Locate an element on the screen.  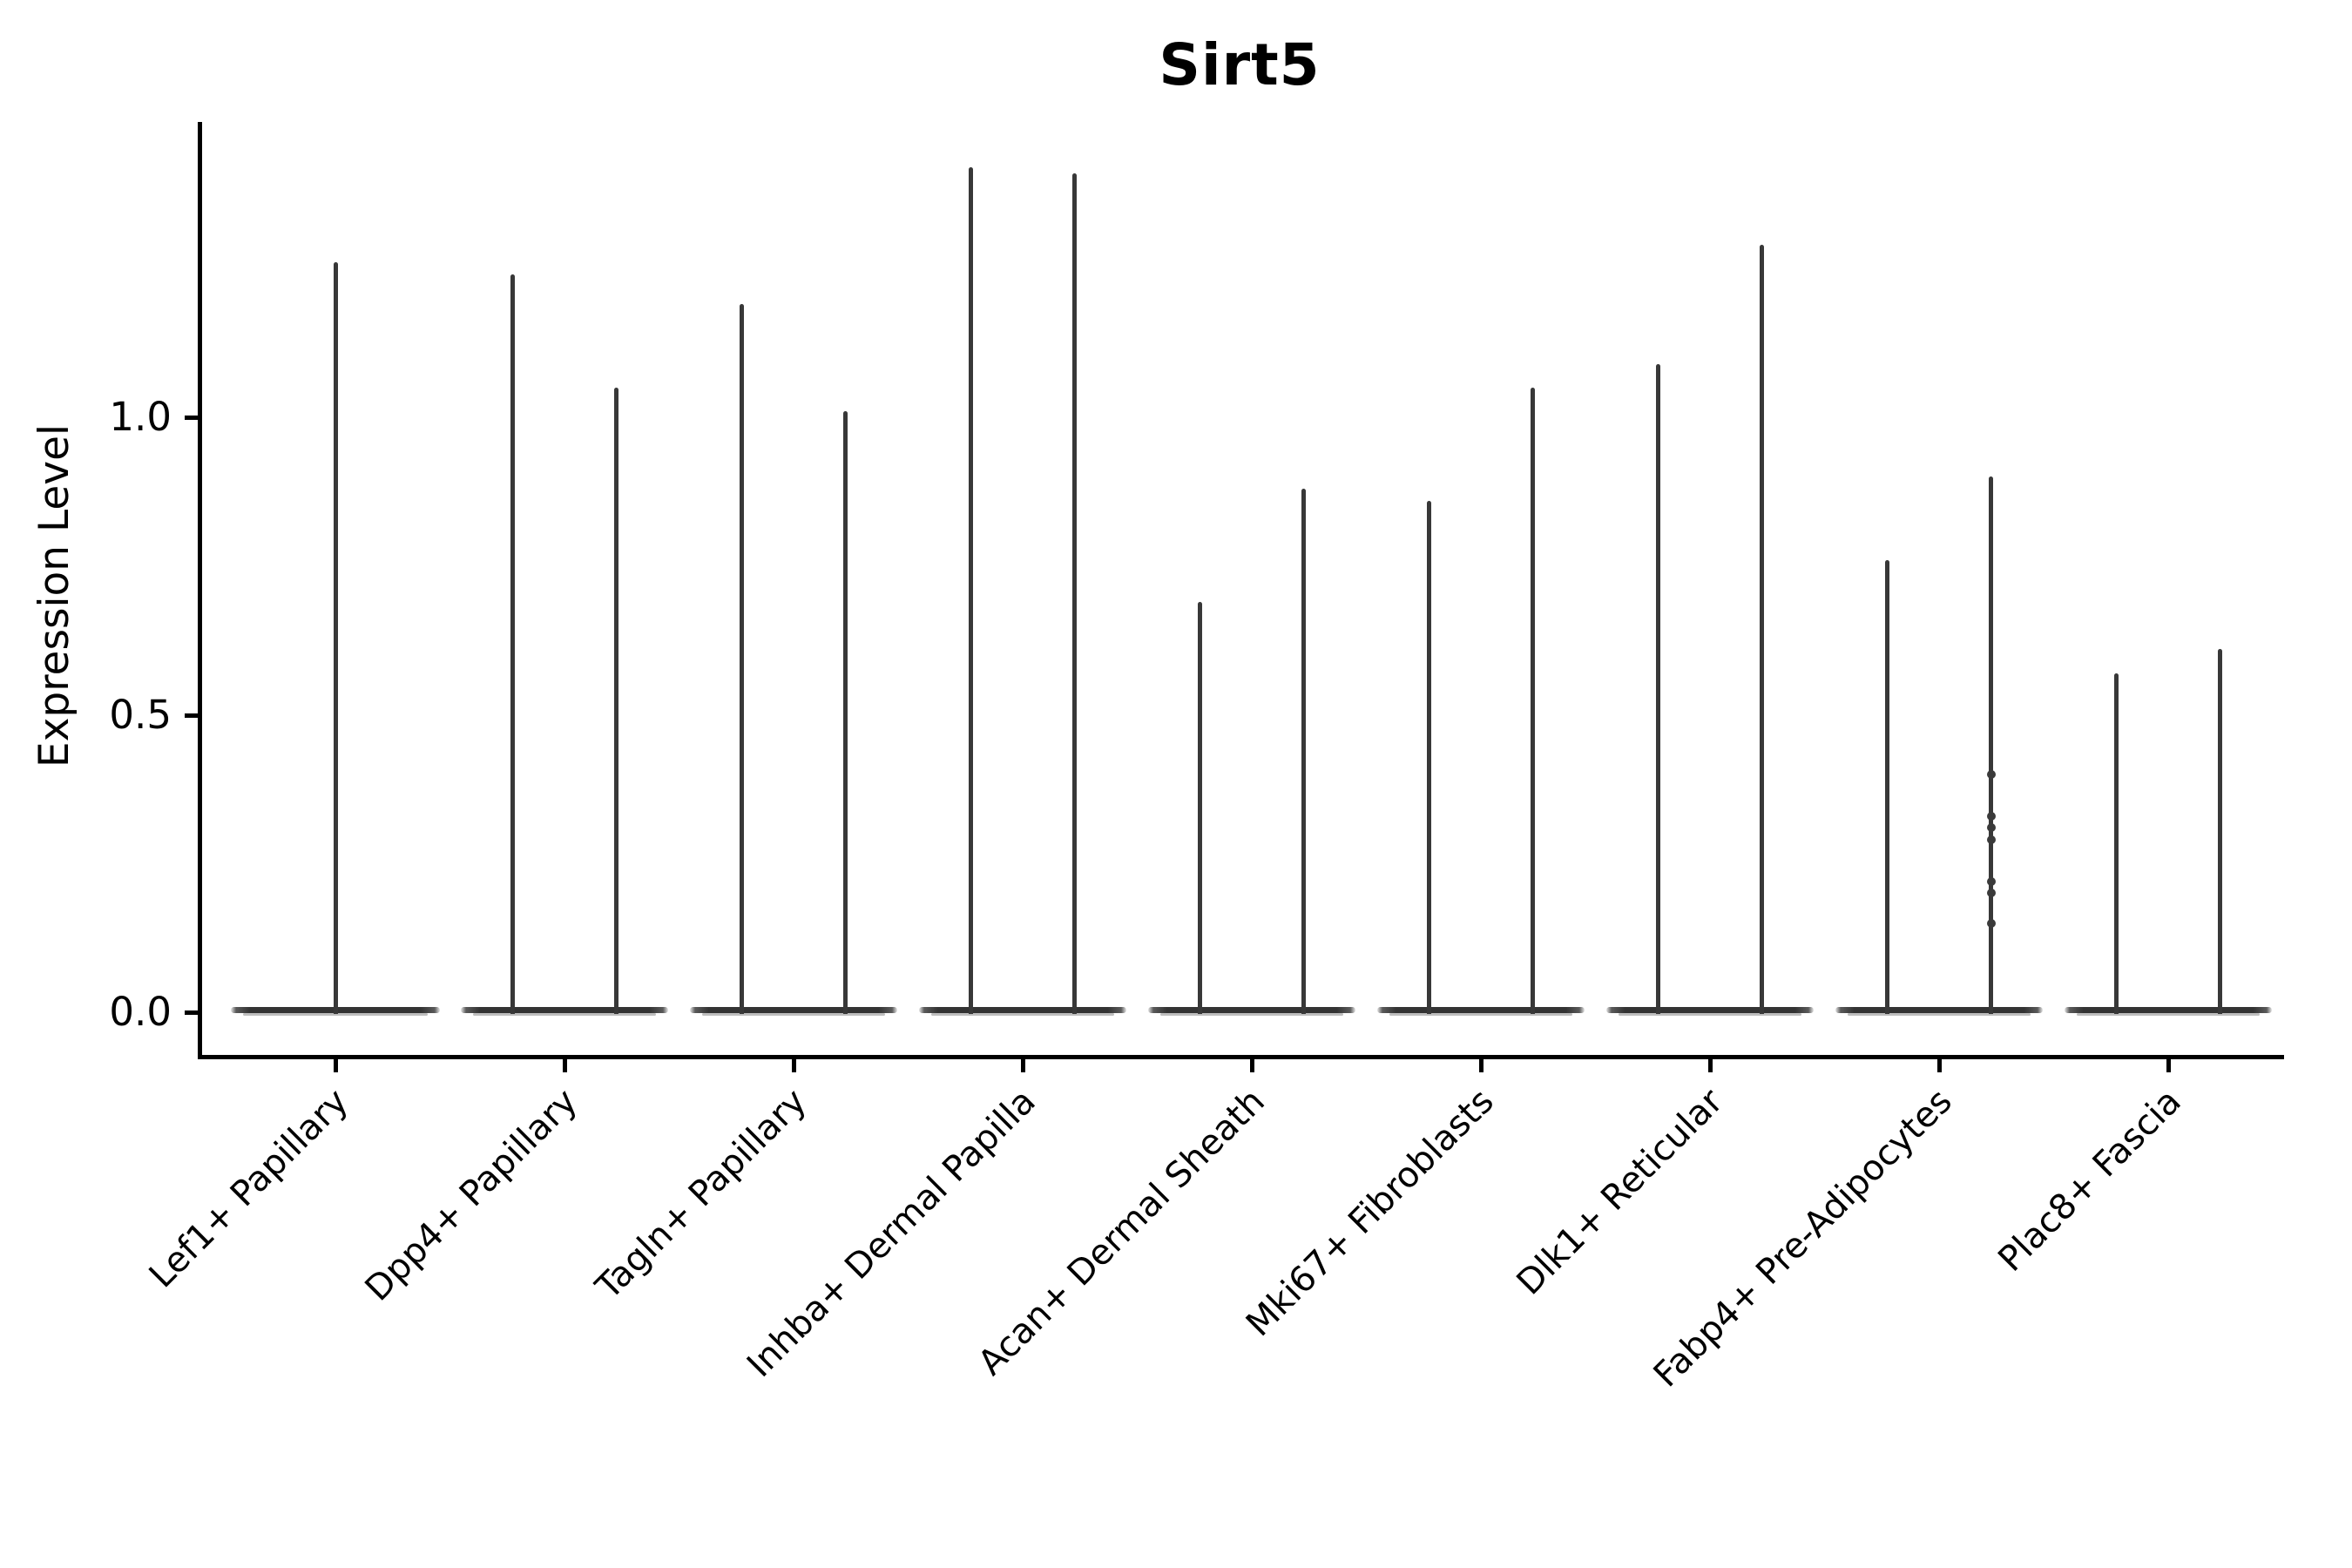
chart-title: Sirt5 is located at coordinates (1240, 64).